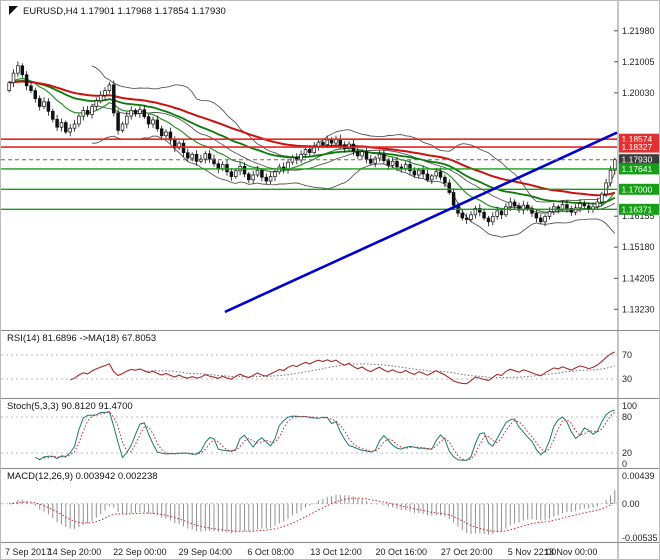  What do you see at coordinates (316, 367) in the screenshot?
I see `rsi-panel: 70 30` at bounding box center [316, 367].